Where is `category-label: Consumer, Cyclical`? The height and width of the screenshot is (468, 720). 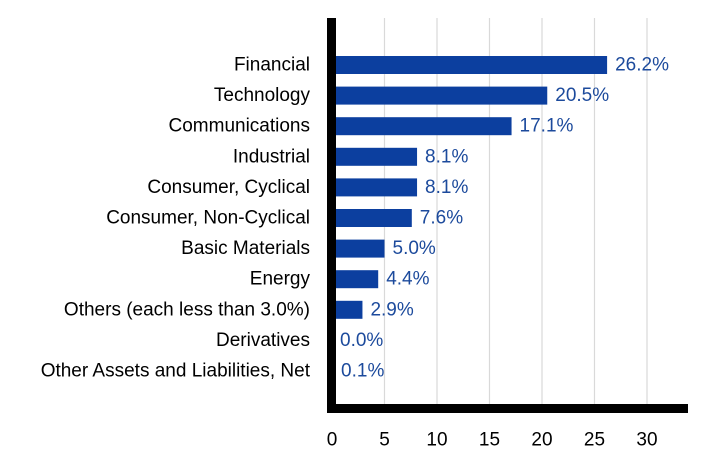 category-label: Consumer, Cyclical is located at coordinates (228, 187).